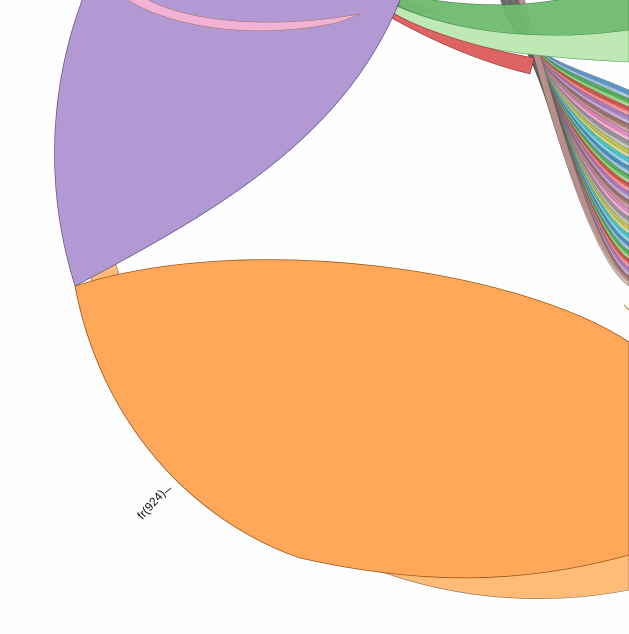 The height and width of the screenshot is (634, 629). Describe the element at coordinates (151, 505) in the screenshot. I see `group-label-fr: fr(924)` at that location.